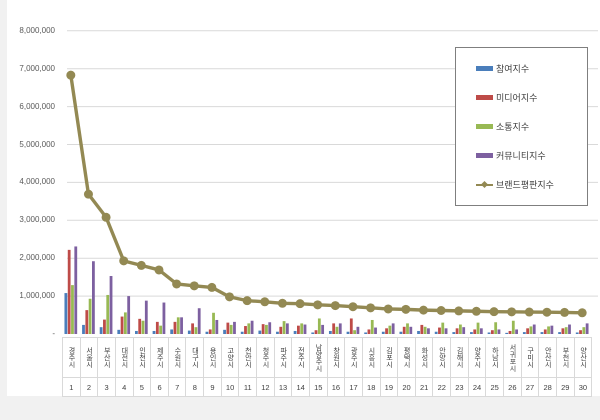 The height and width of the screenshot is (420, 600). I want to click on rank-label: 7, so click(178, 387).